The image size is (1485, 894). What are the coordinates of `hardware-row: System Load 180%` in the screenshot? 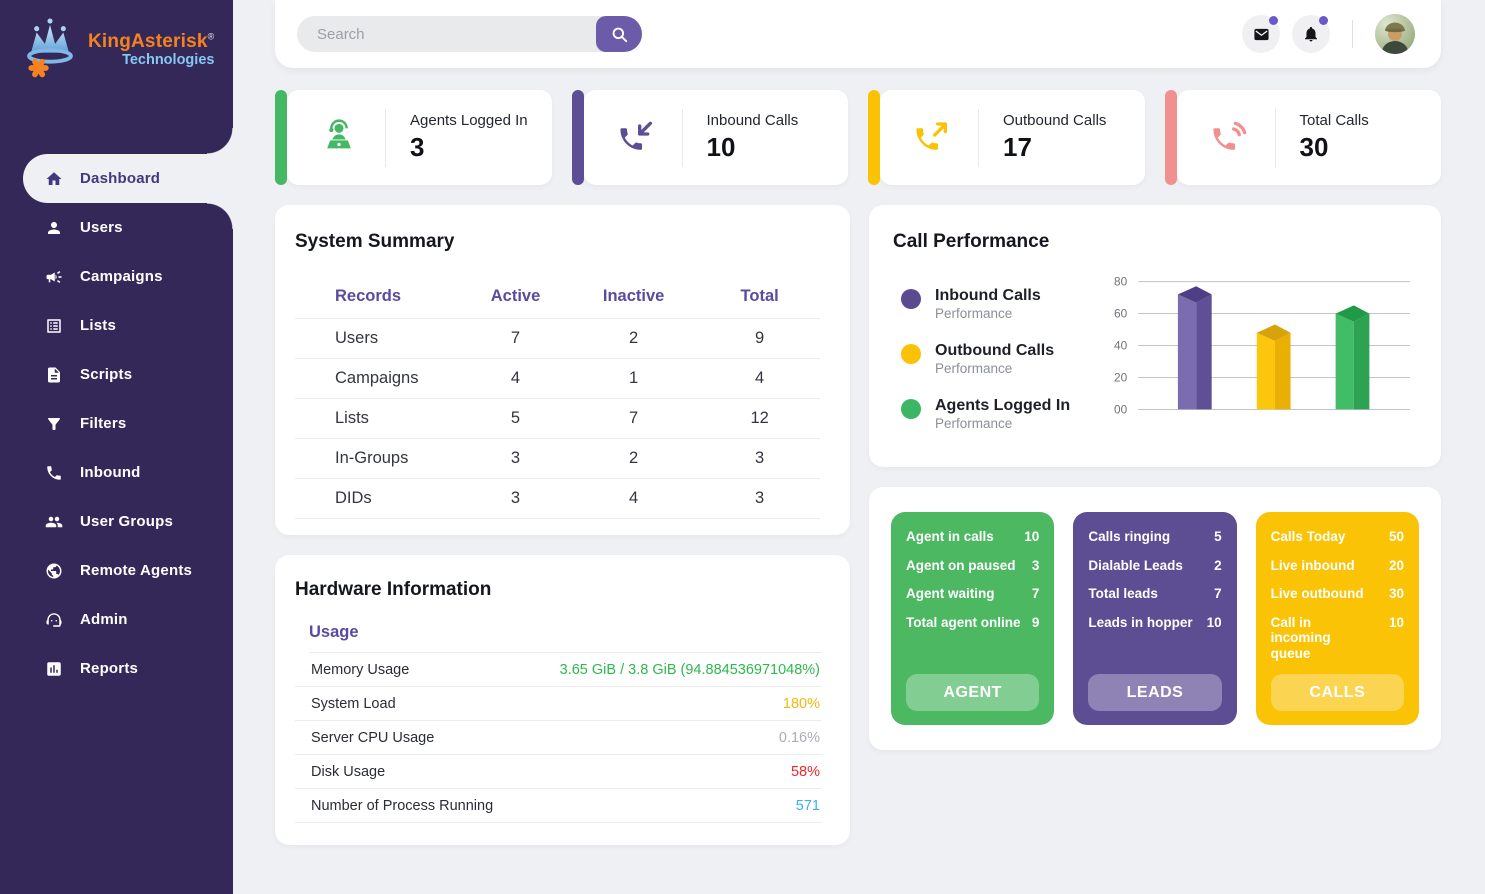 It's located at (558, 704).